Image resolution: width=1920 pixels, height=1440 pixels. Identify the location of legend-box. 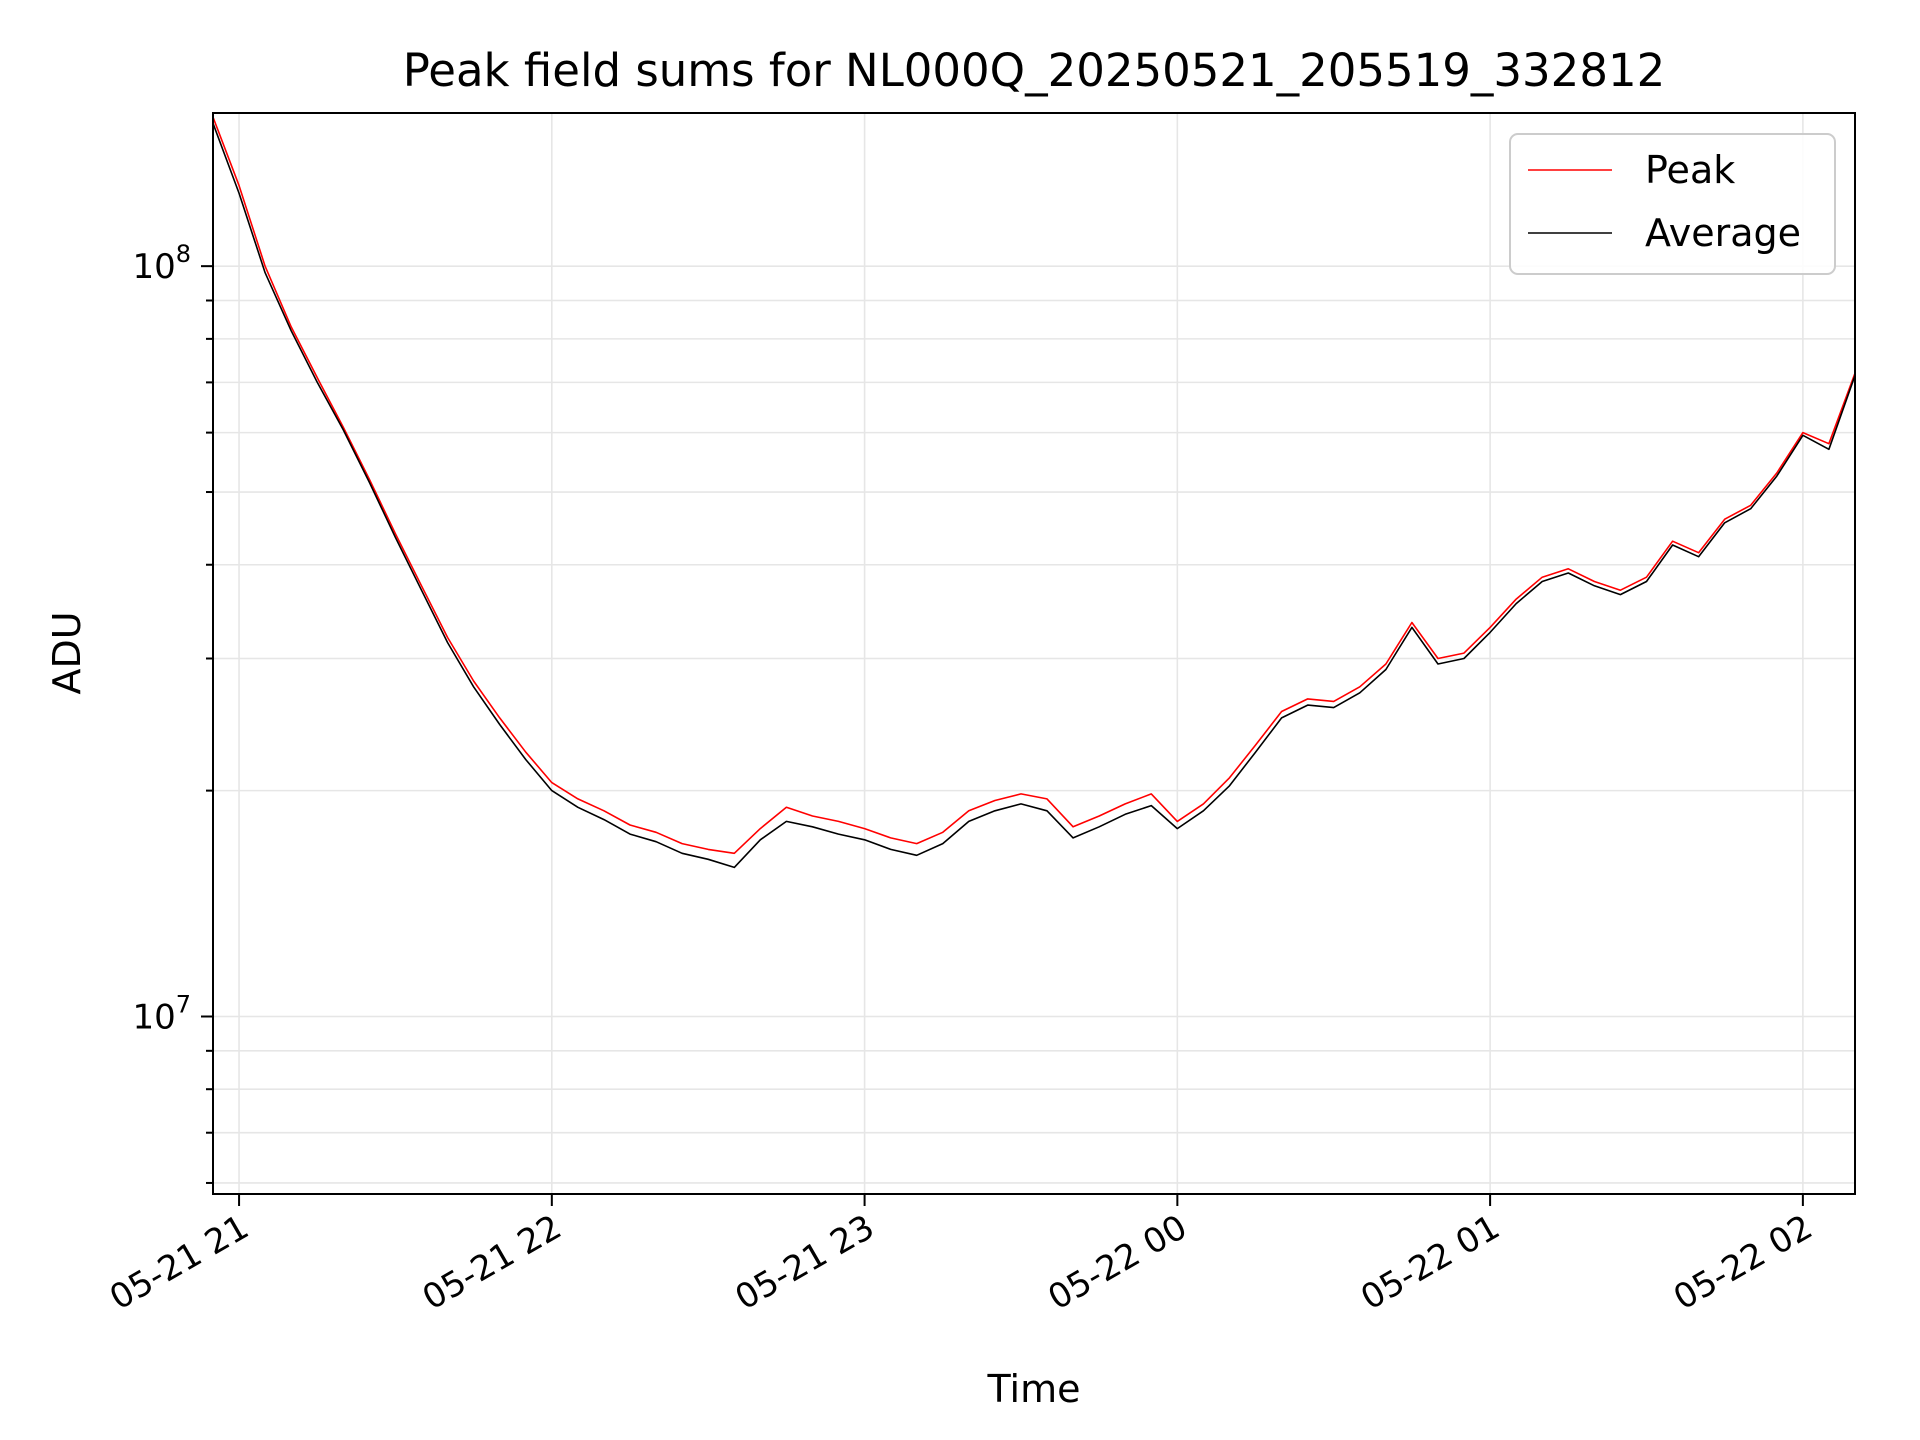
(1672, 204).